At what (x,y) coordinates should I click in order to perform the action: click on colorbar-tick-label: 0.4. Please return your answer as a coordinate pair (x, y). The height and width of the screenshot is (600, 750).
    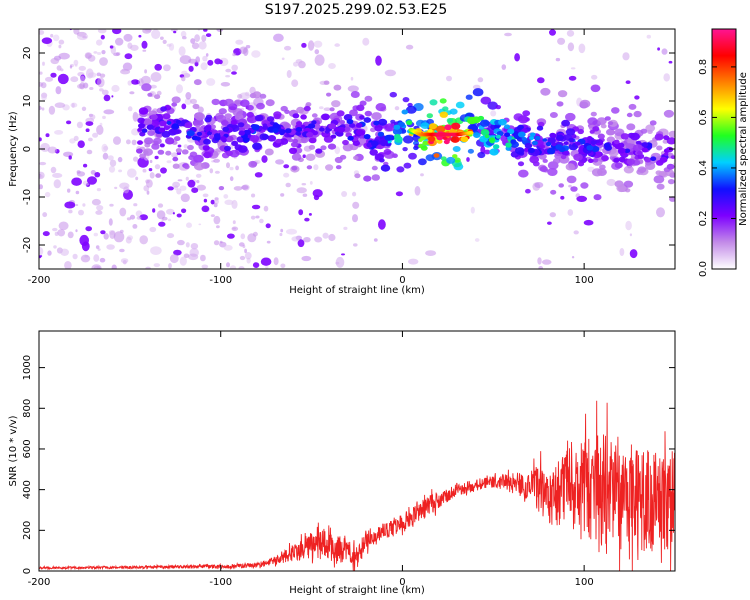
    Looking at the image, I should click on (703, 168).